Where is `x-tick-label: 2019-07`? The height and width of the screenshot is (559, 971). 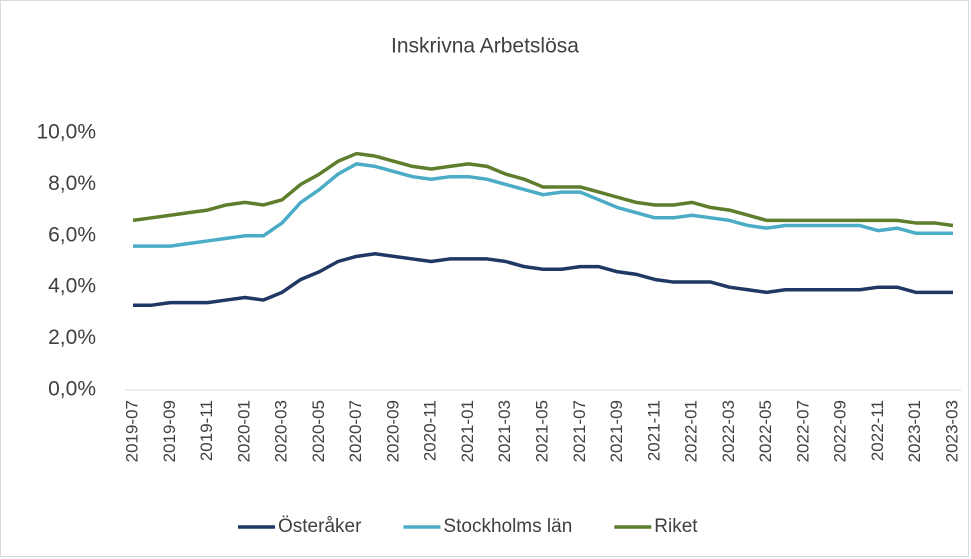 x-tick-label: 2019-07 is located at coordinates (131, 431).